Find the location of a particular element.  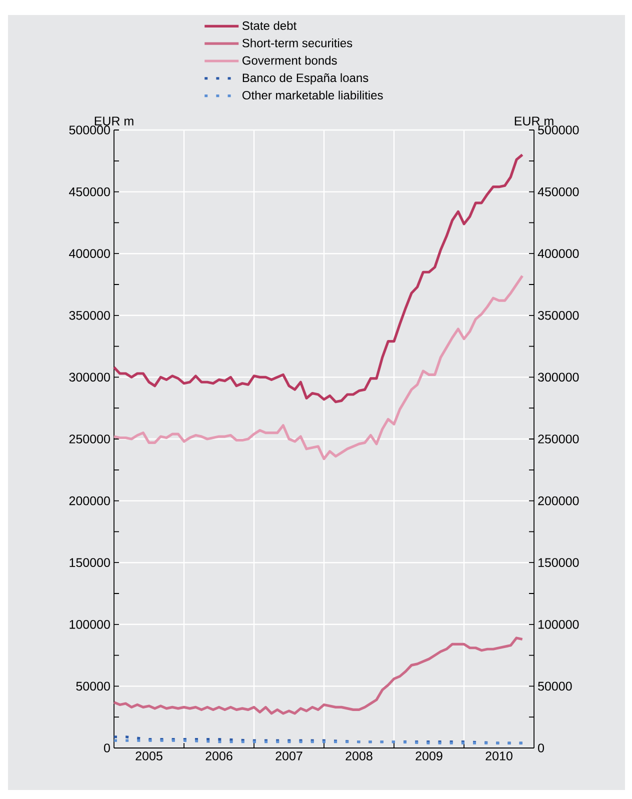

legend-label: Banco de España loans is located at coordinates (305, 78).